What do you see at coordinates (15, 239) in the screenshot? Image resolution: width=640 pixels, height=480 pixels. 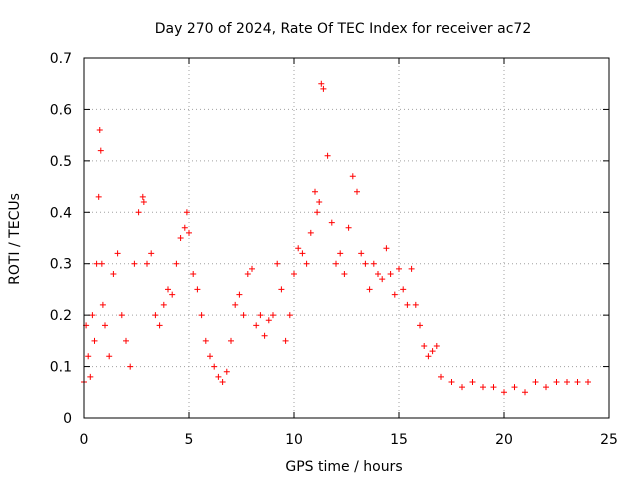 I see `y-axis-title: ROTI / TECUs` at bounding box center [15, 239].